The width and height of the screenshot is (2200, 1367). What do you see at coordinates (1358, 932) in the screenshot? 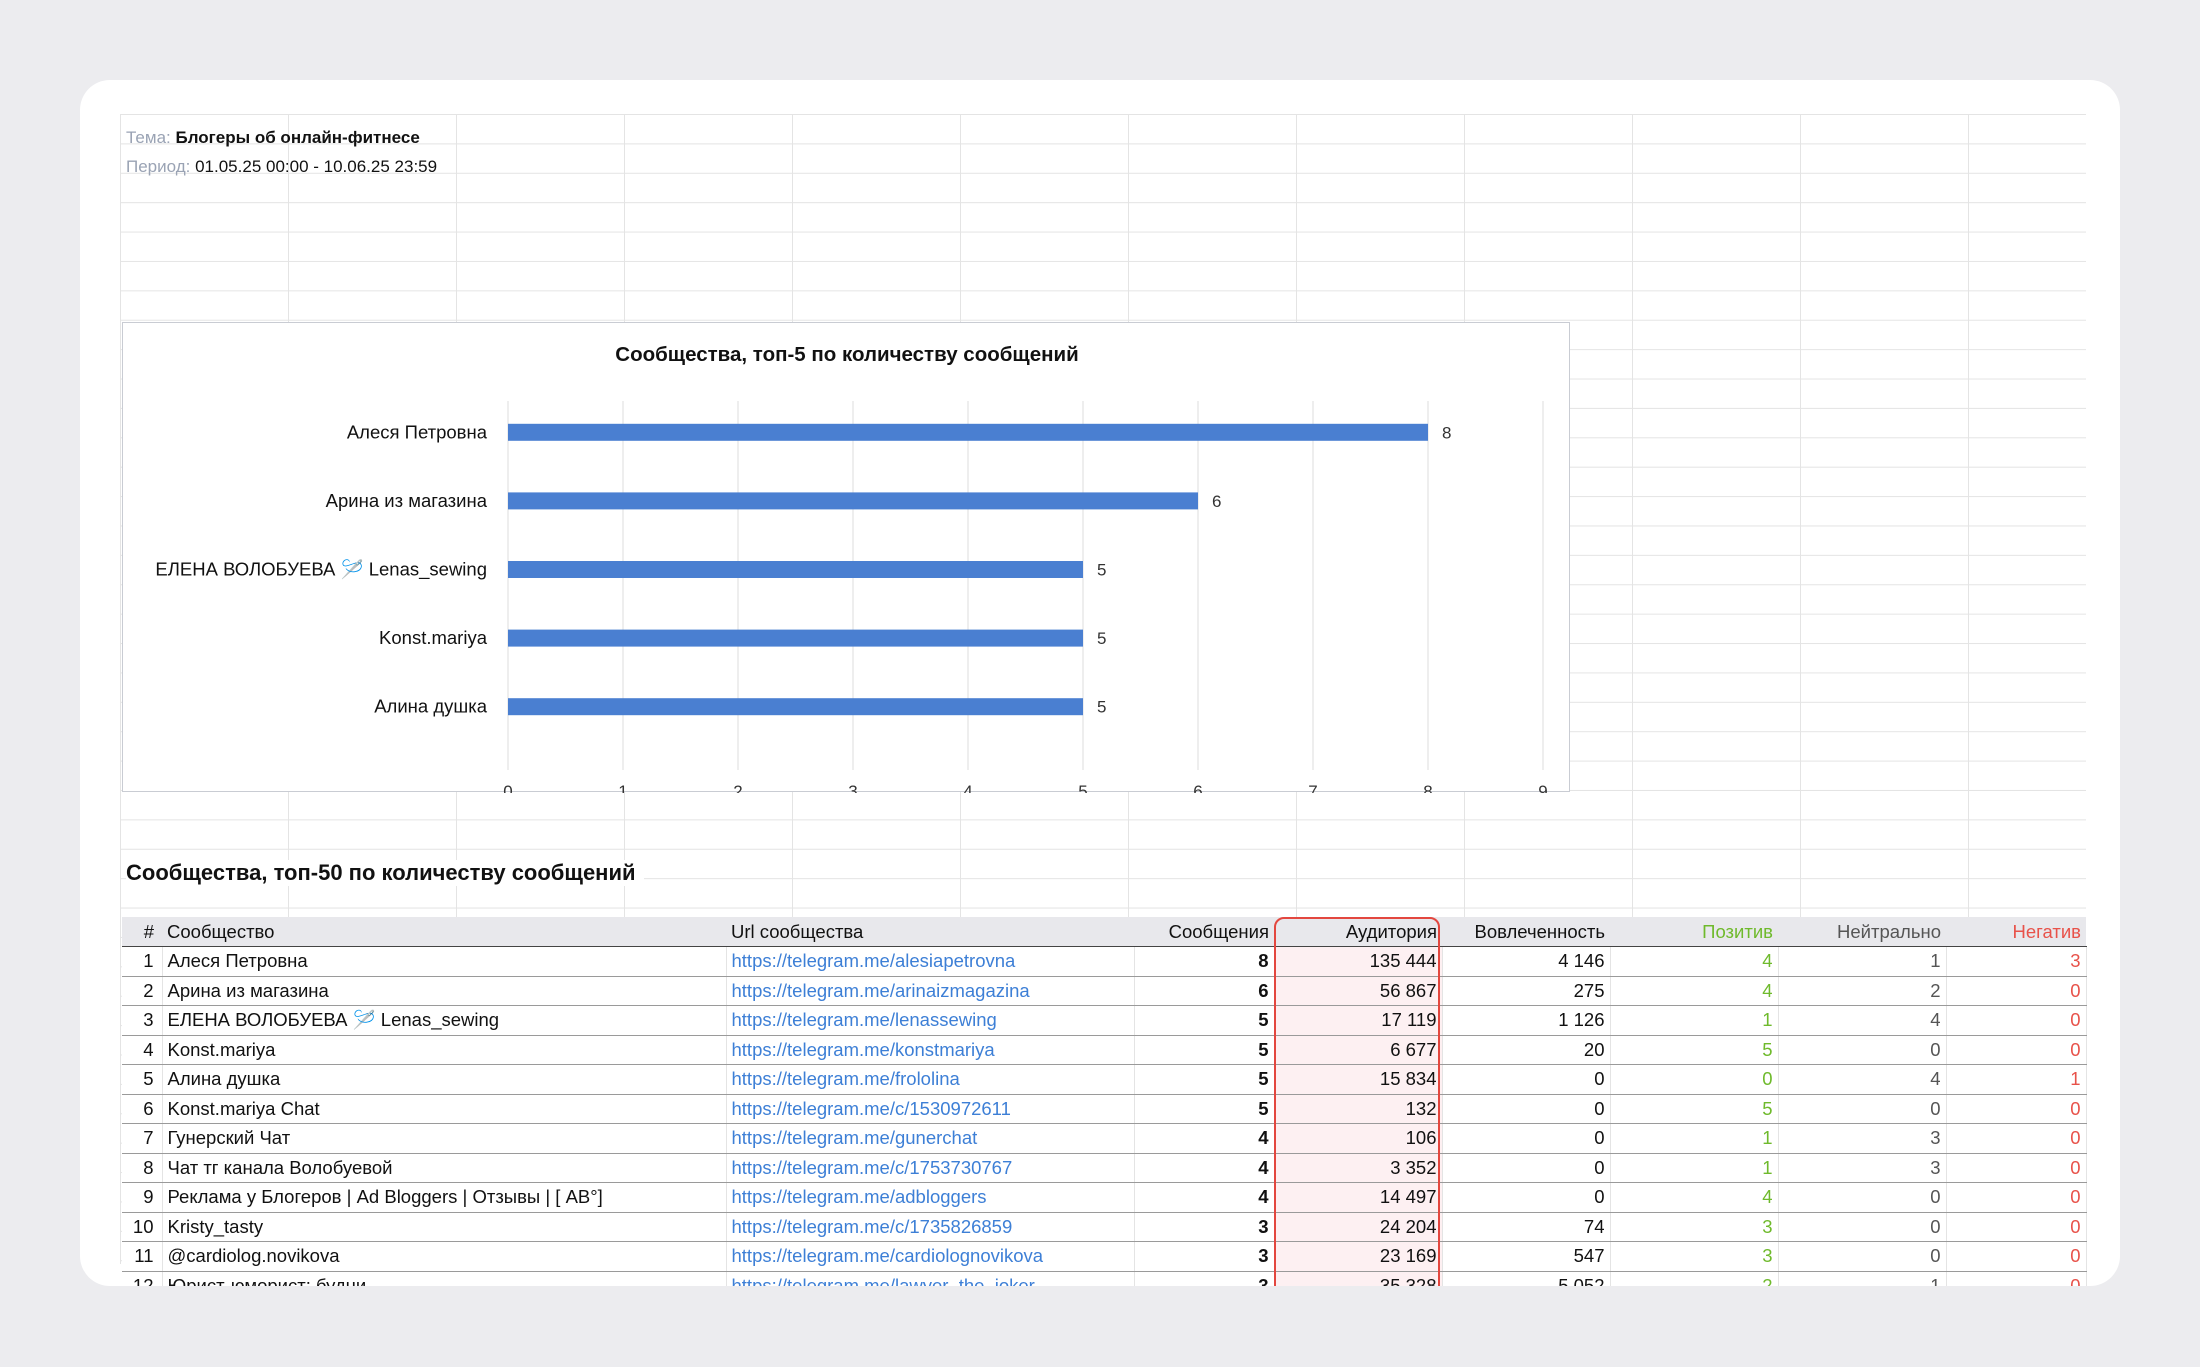
I see `col-header-audience: Аудитория` at bounding box center [1358, 932].